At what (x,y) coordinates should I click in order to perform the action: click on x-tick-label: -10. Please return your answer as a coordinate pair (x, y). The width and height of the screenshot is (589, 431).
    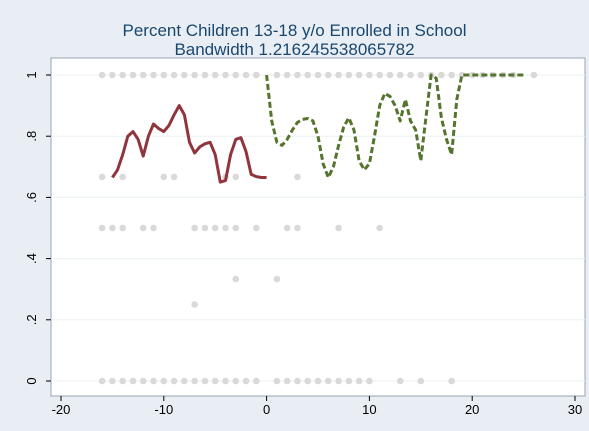
    Looking at the image, I should click on (163, 409).